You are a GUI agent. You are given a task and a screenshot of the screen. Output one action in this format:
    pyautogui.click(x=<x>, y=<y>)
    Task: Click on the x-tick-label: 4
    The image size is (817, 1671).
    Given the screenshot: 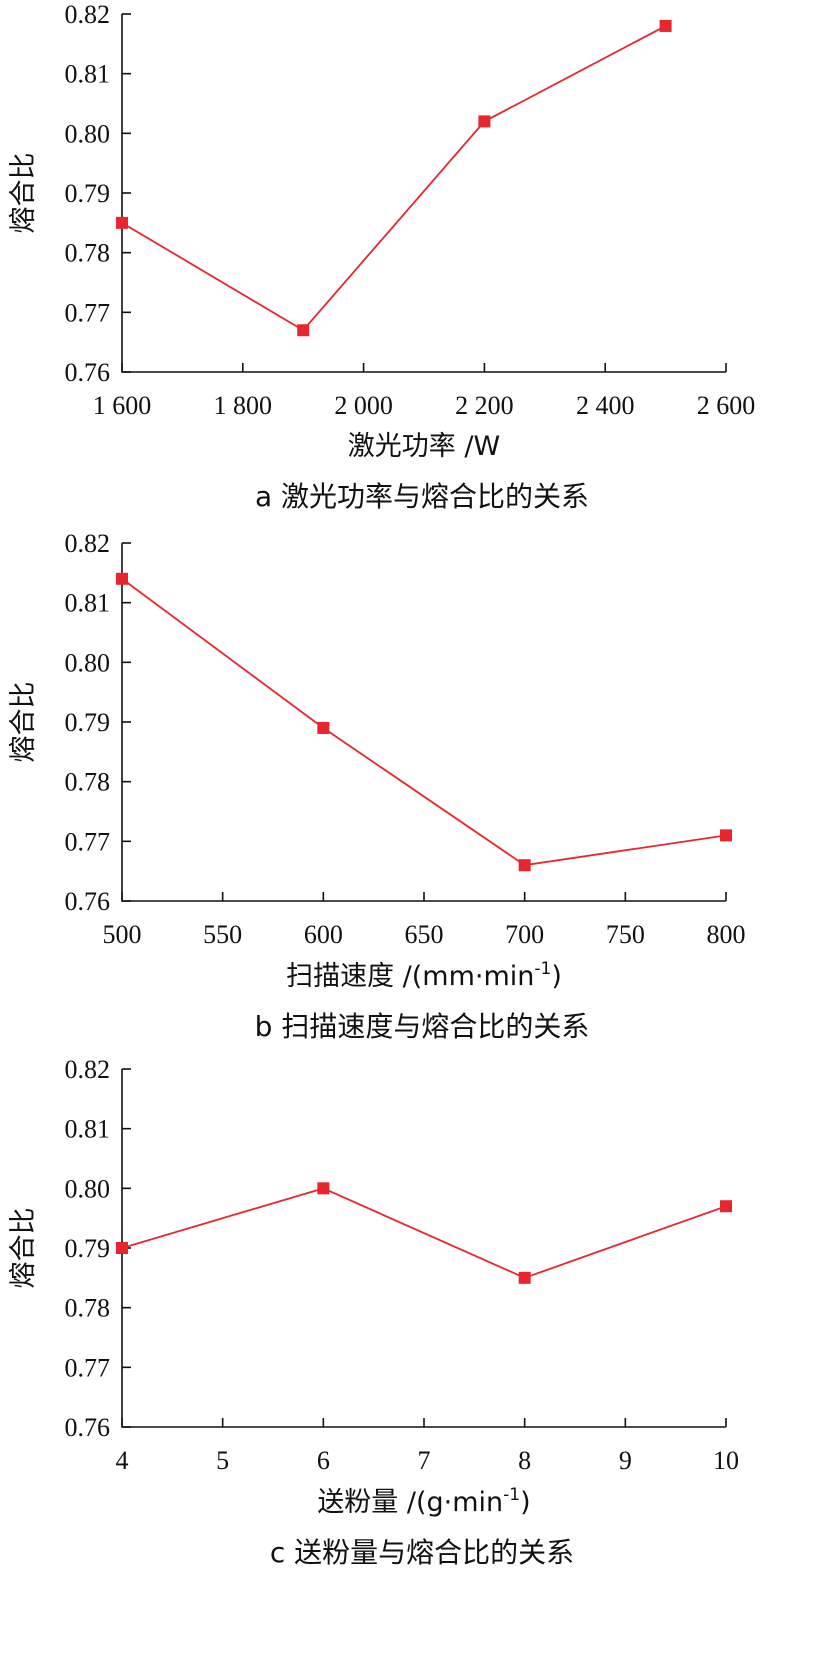 What is the action you would take?
    pyautogui.click(x=122, y=1460)
    